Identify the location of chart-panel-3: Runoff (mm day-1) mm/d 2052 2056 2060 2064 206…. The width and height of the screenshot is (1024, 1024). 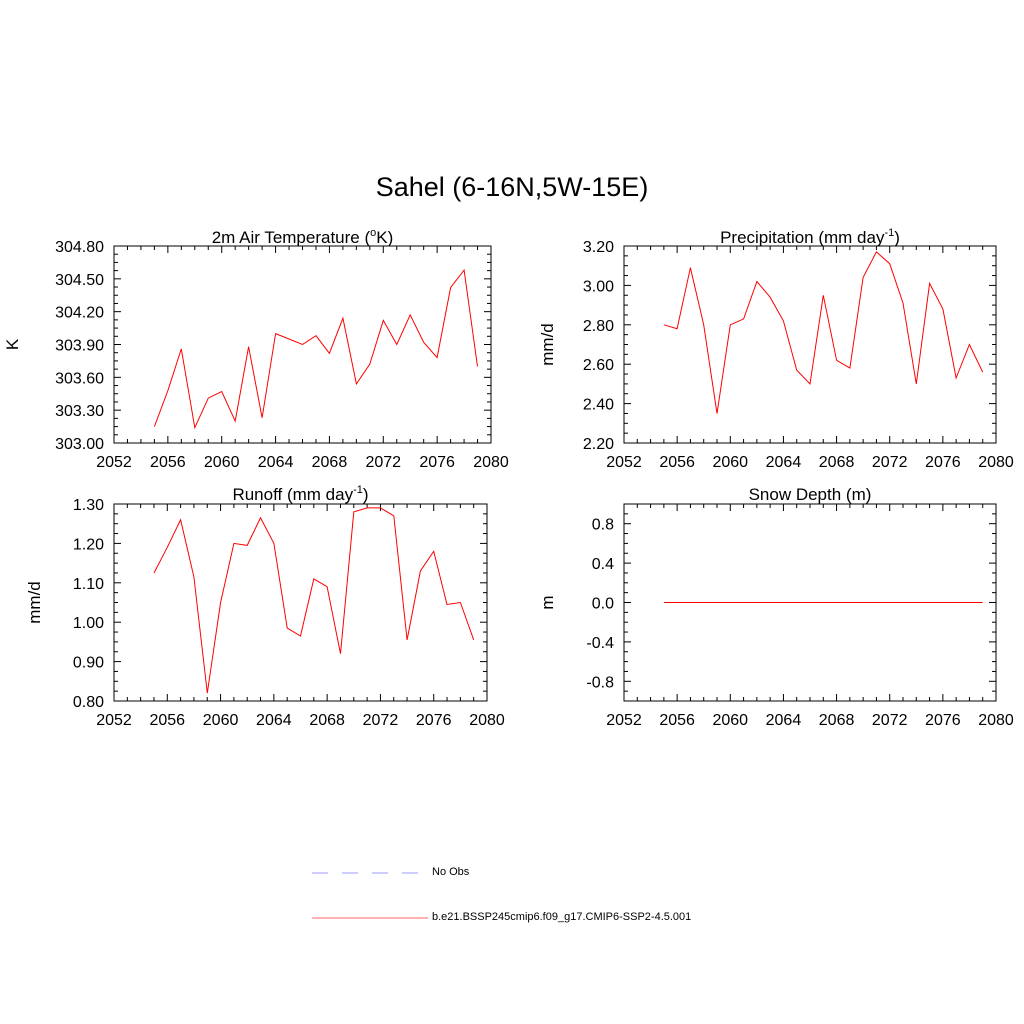
(265, 606).